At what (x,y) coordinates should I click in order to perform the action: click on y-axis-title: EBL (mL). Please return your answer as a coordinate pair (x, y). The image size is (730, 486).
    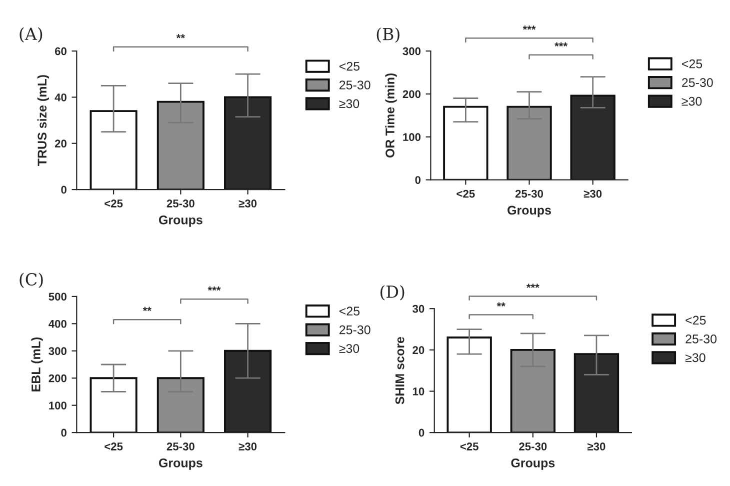
    Looking at the image, I should click on (37, 364).